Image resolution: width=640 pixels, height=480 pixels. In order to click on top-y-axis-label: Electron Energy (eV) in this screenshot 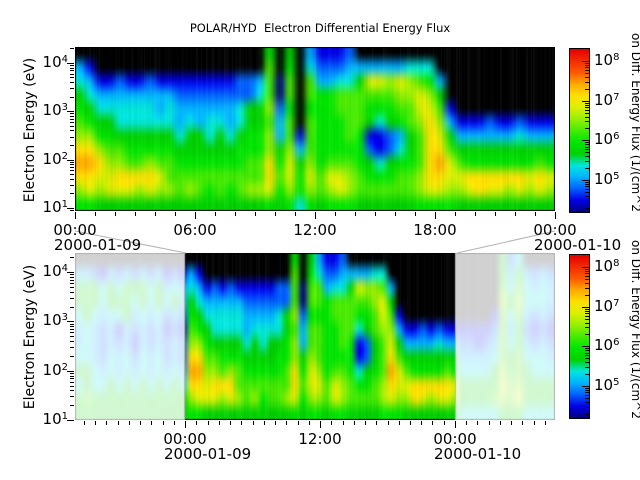, I will do `click(30, 130)`.